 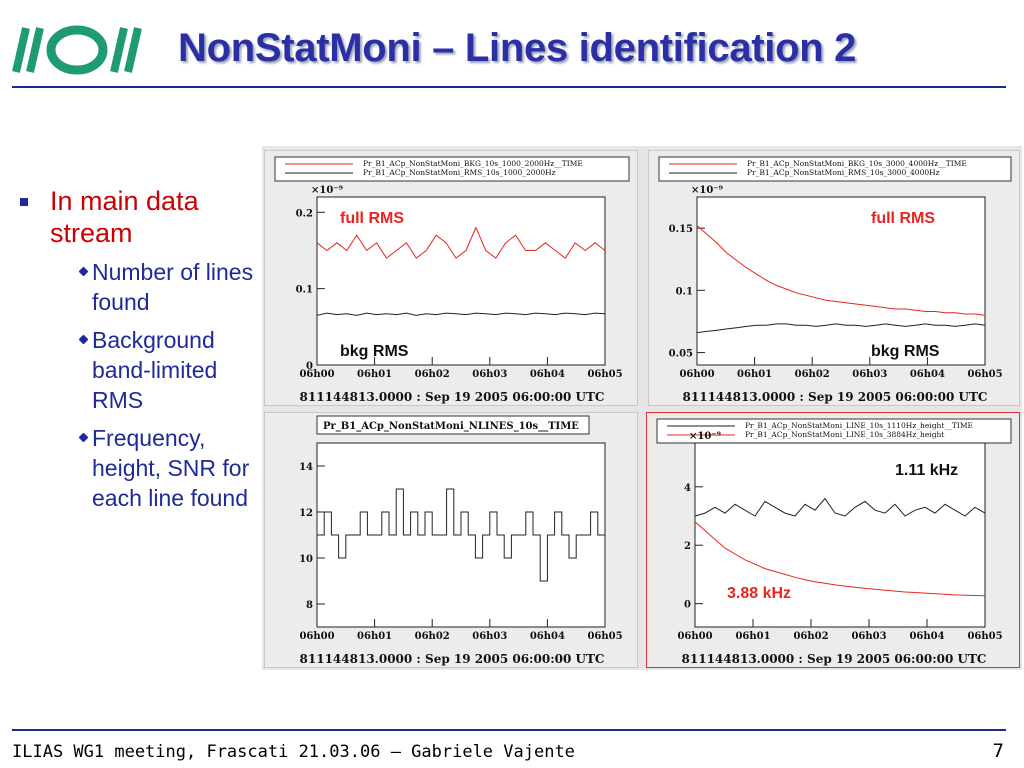 I want to click on series-annotation: 1.11 kHz, so click(x=926, y=470).